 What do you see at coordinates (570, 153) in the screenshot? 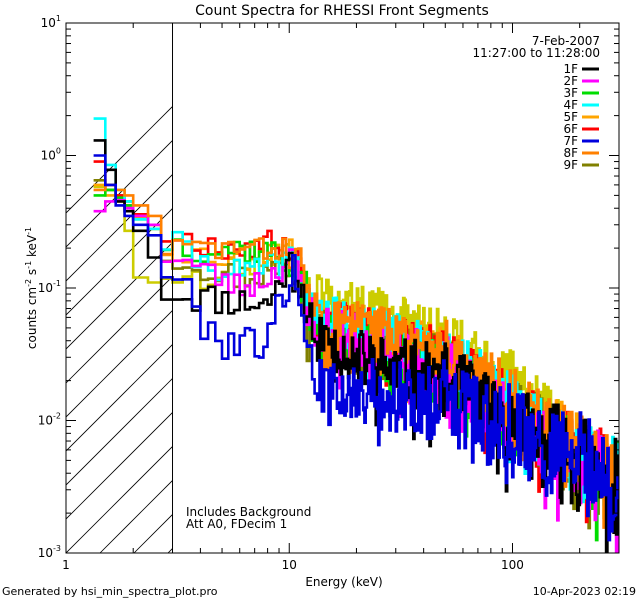
I see `legend-label-8f: 8F` at bounding box center [570, 153].